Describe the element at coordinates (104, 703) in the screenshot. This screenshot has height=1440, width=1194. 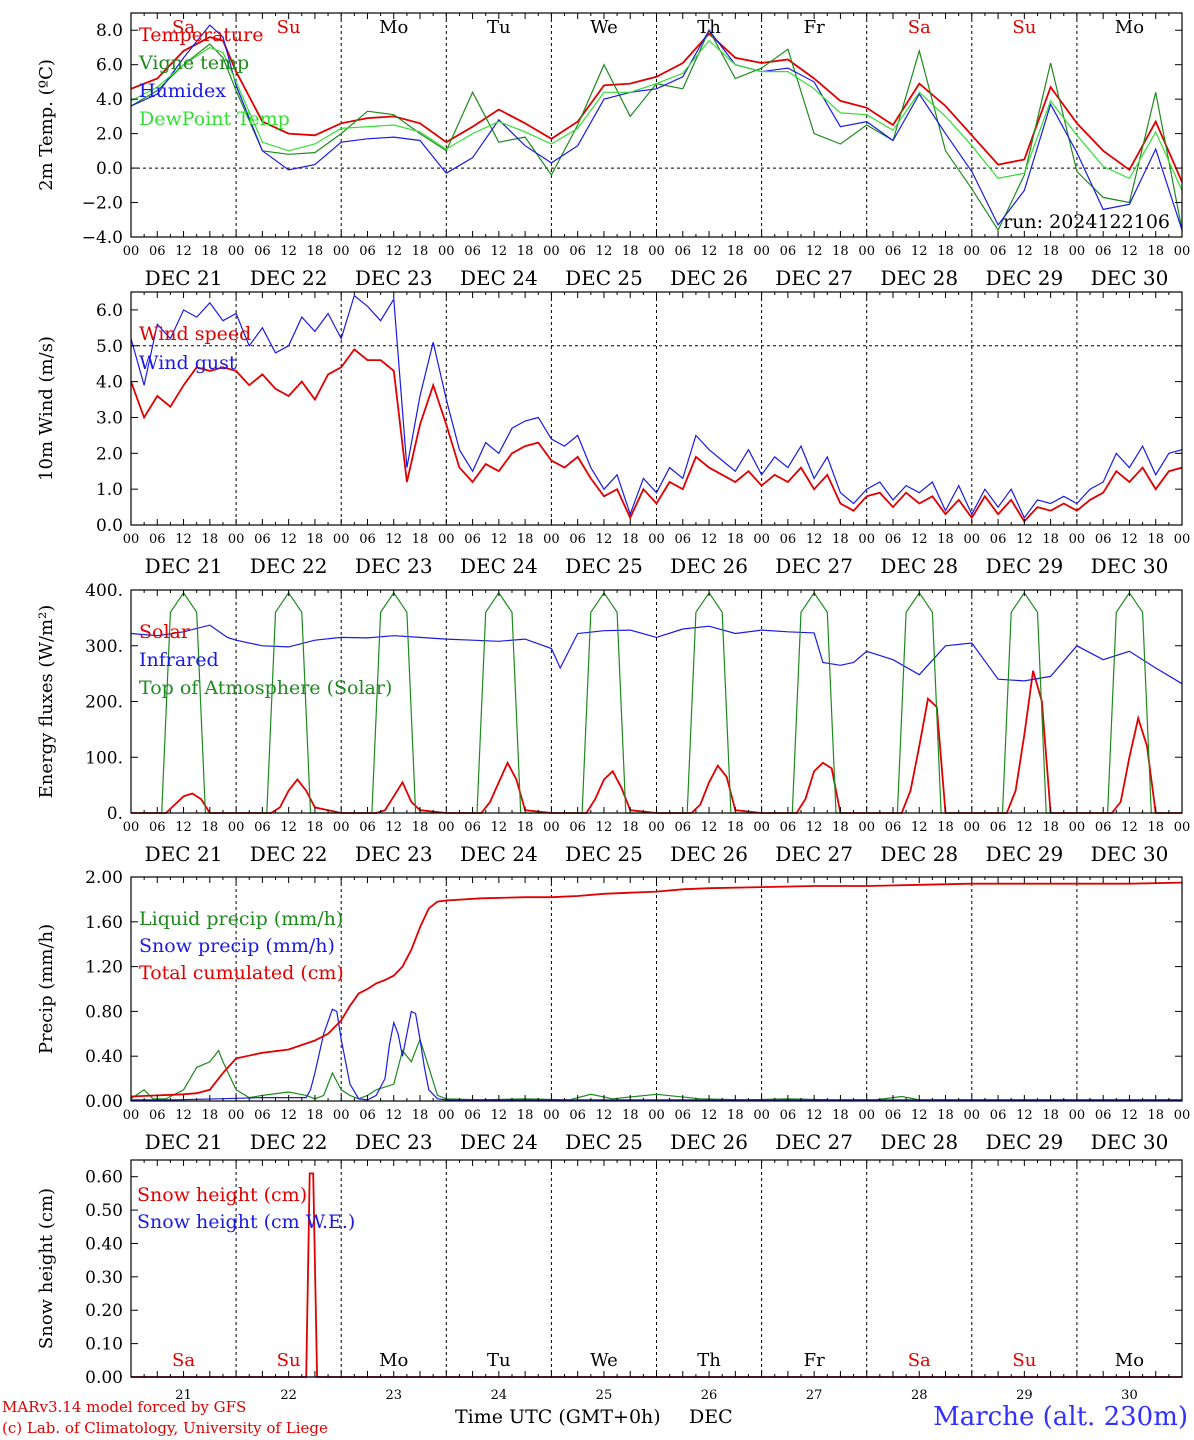
I see `y-tick-label: 200.` at that location.